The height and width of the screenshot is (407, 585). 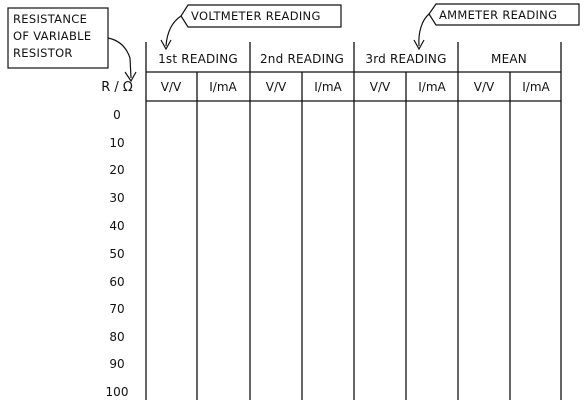 I want to click on callout-resistance-arrowhead, so click(x=130, y=77).